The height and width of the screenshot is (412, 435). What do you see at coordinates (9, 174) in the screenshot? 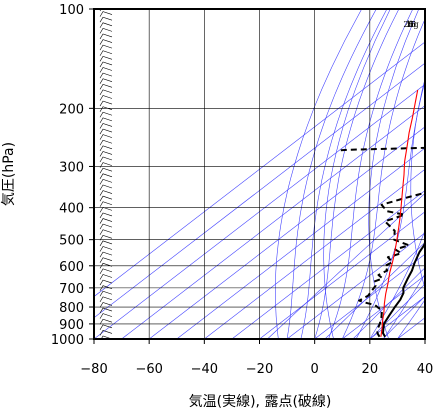
I see `y-axis-label: 気圧(hPa)` at bounding box center [9, 174].